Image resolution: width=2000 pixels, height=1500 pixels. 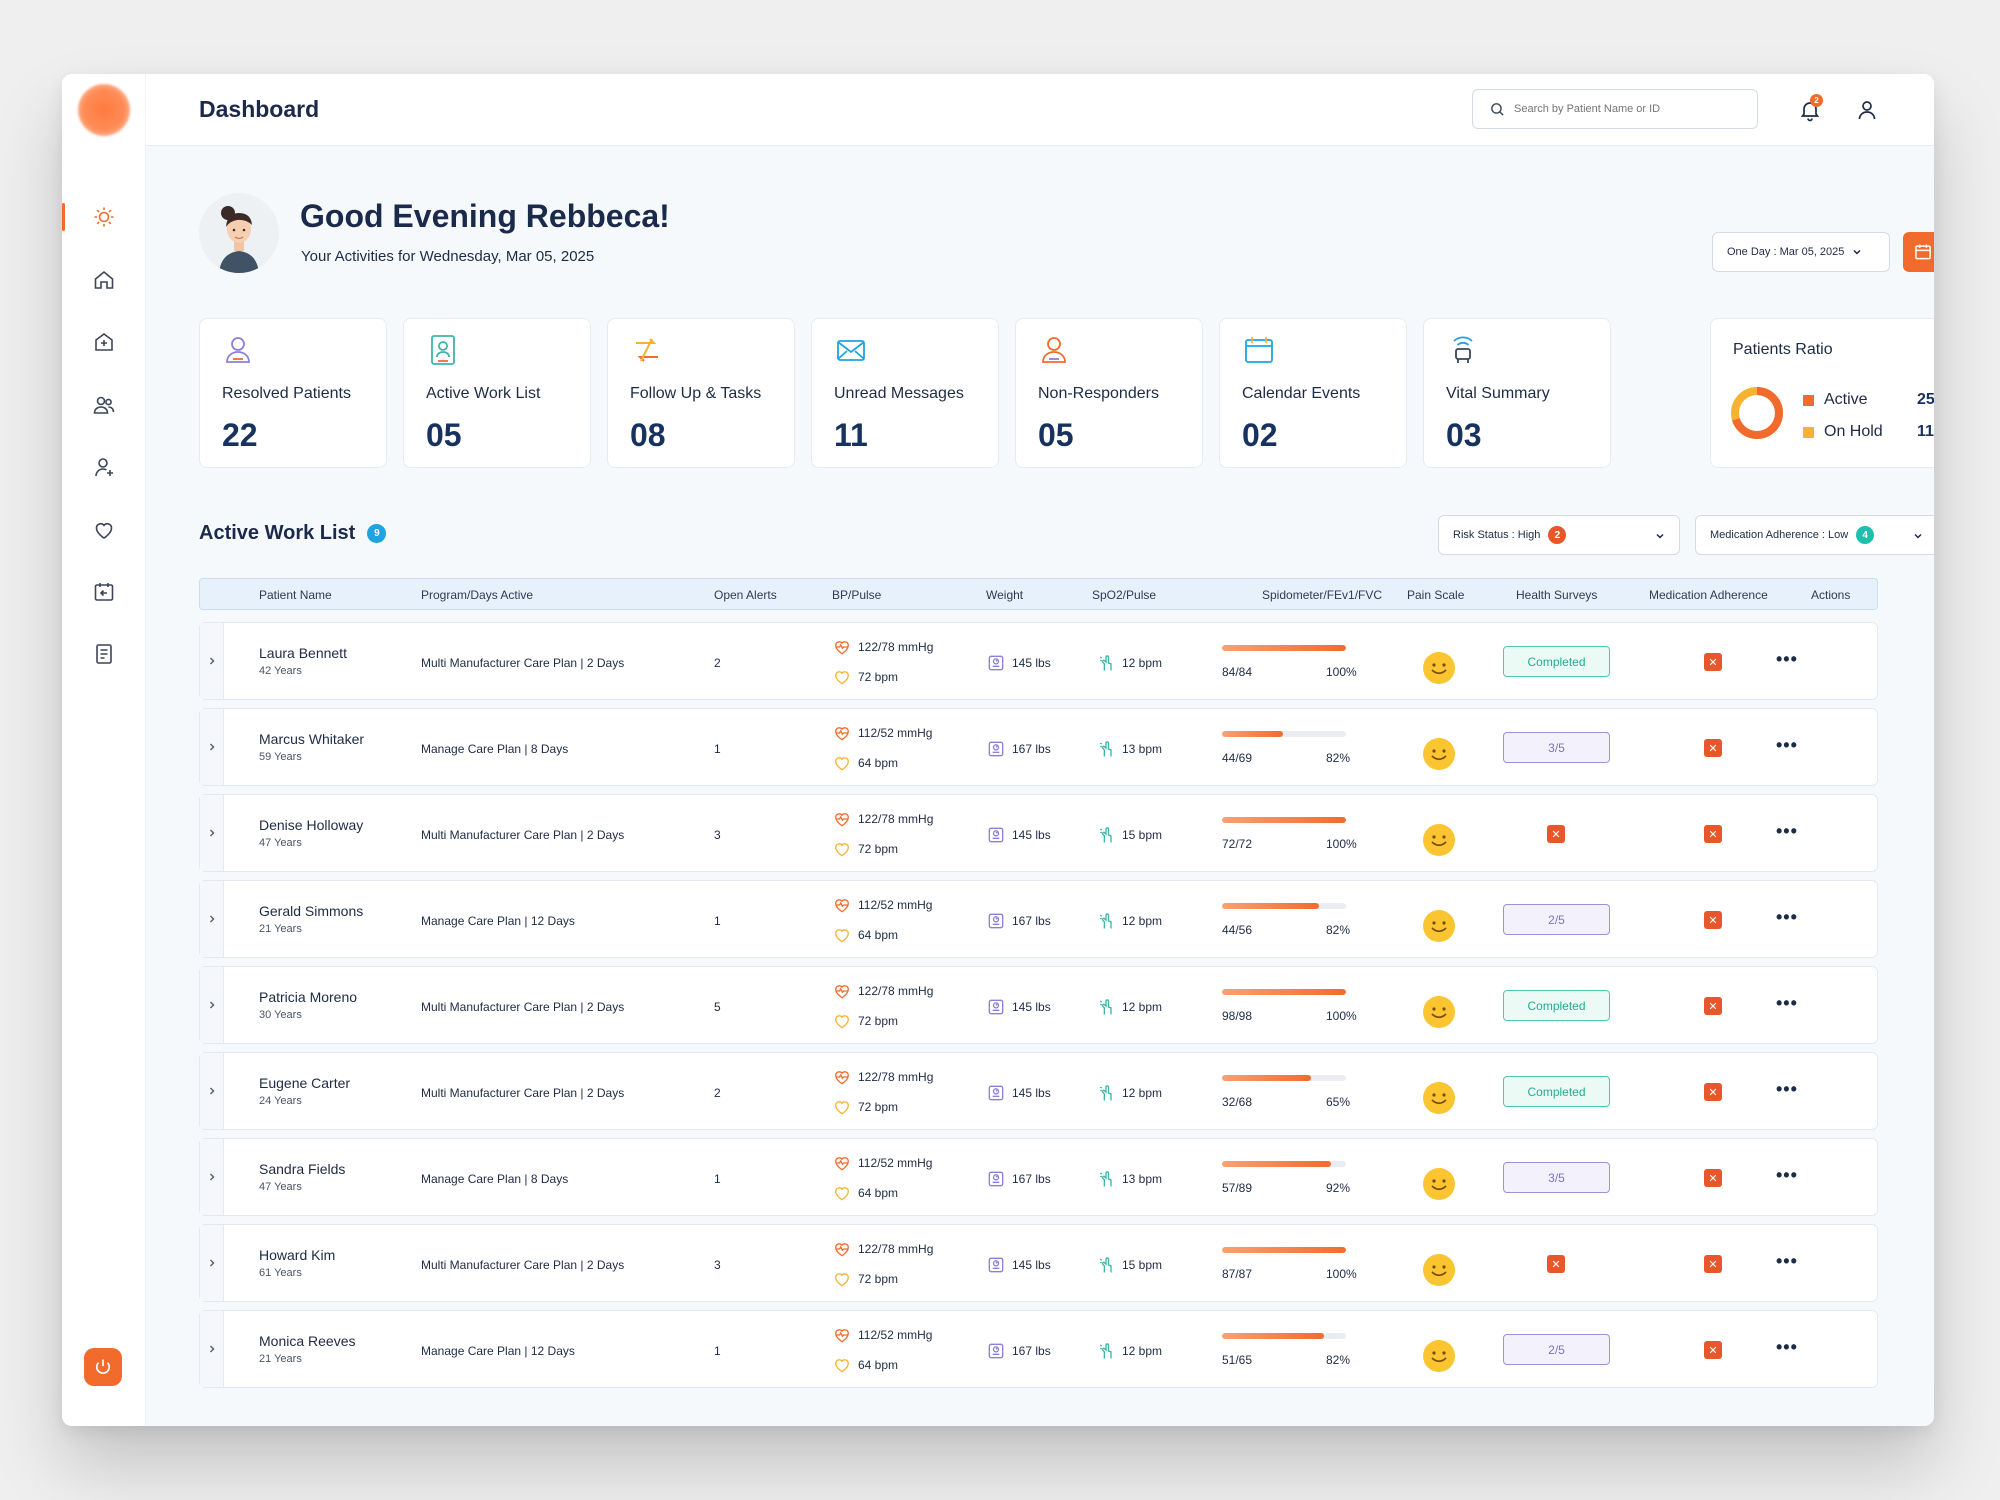 What do you see at coordinates (1868, 432) in the screenshot?
I see `legend-hold: On Hold 110` at bounding box center [1868, 432].